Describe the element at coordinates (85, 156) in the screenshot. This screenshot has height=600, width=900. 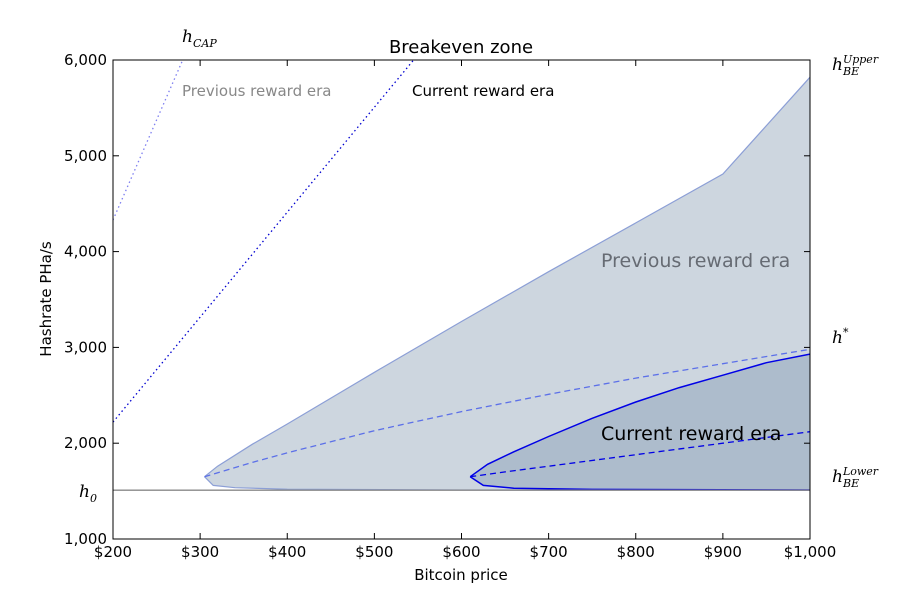
I see `y-tick-label: 5,000` at that location.